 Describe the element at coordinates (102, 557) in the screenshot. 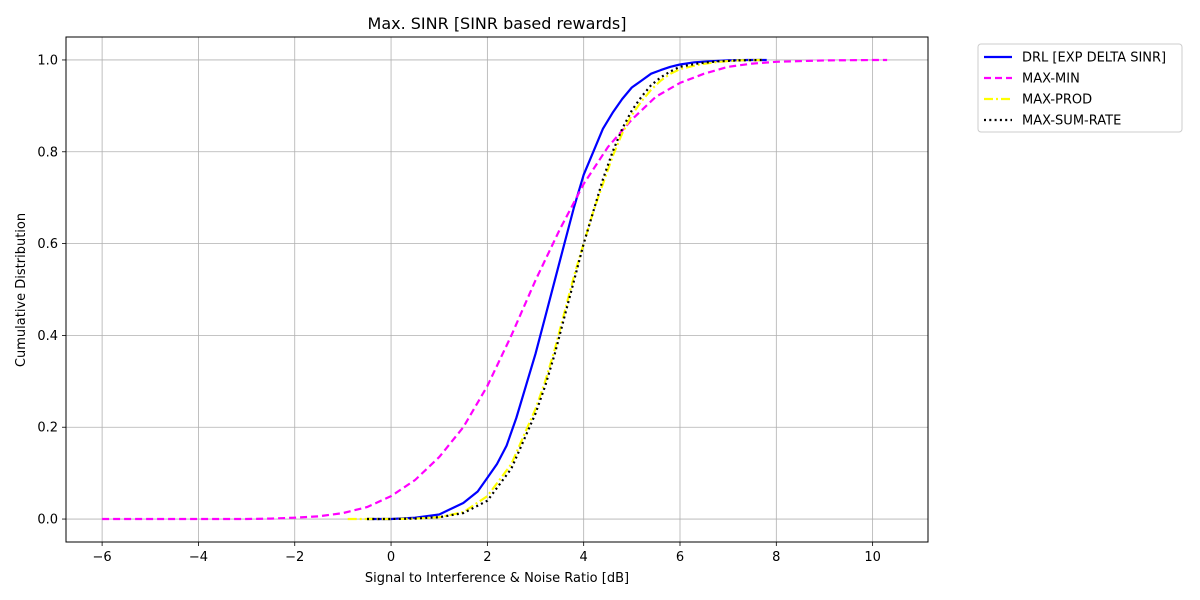

I see `x-tick-label: −6` at that location.